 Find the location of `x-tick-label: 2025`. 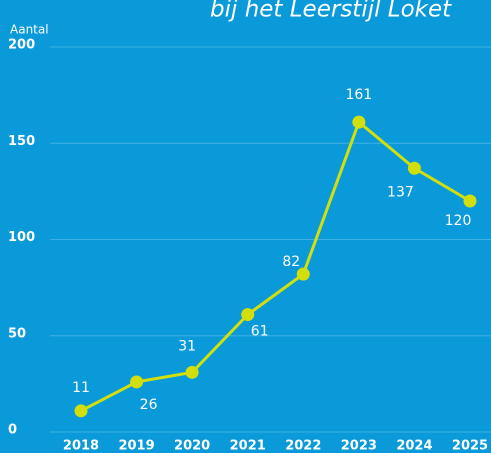

x-tick-label: 2025 is located at coordinates (470, 446).